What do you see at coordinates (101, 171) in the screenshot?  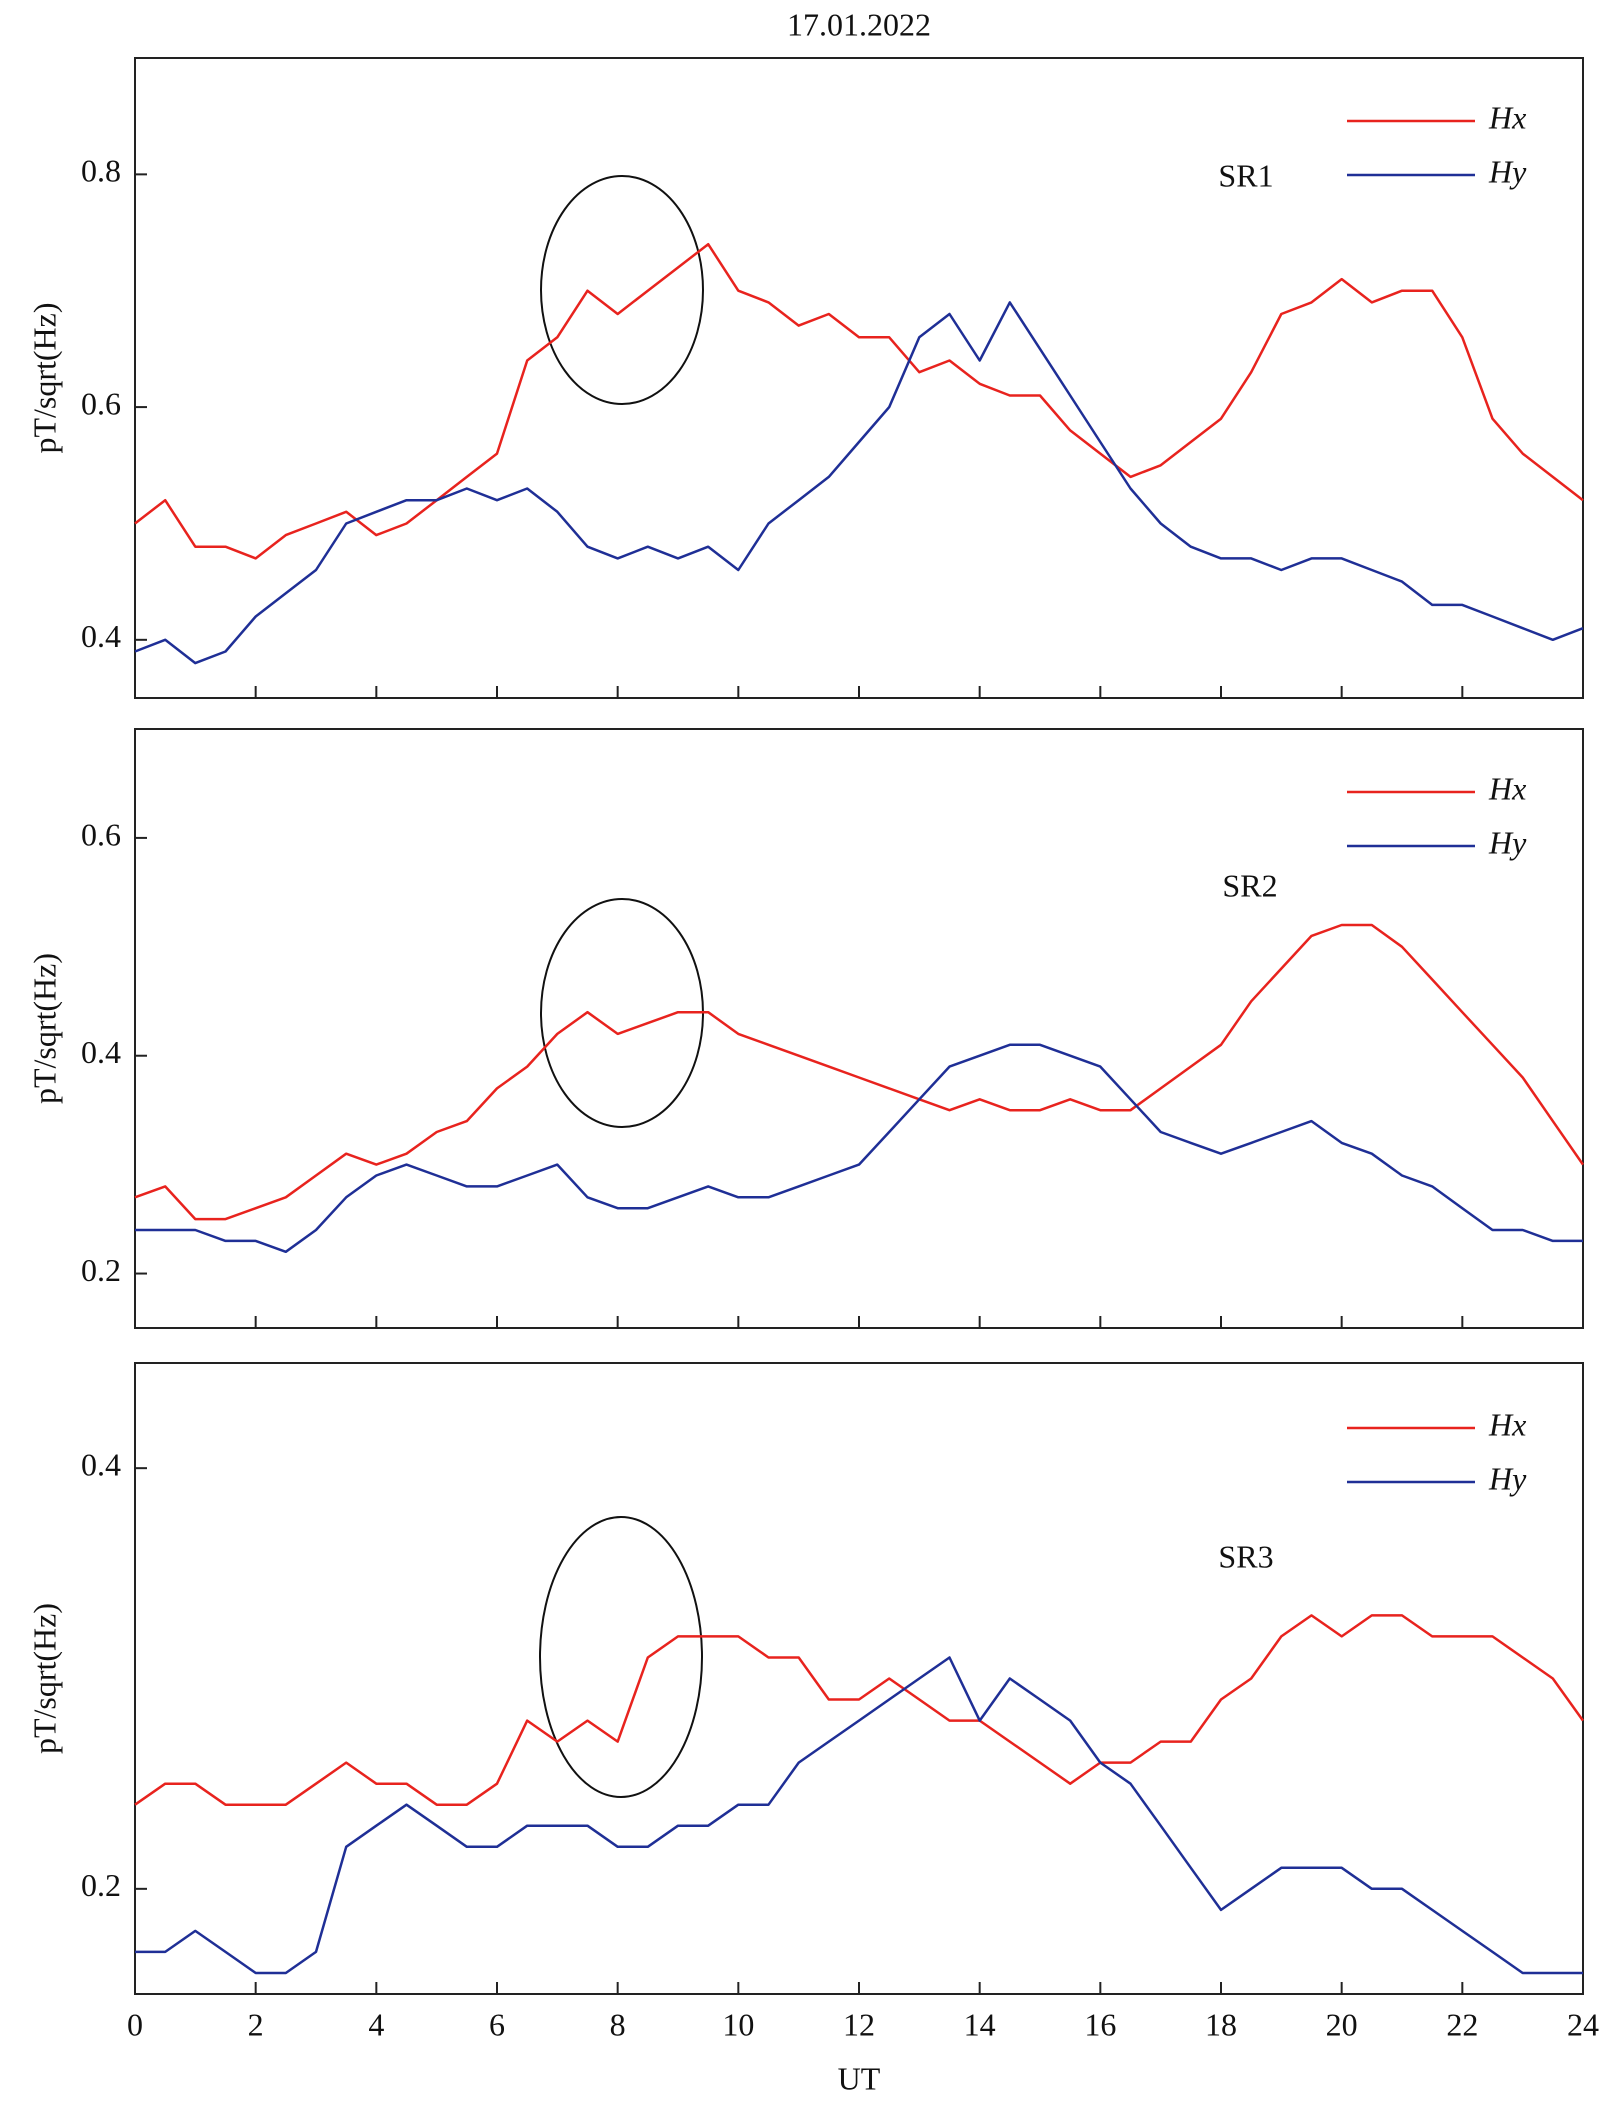 I see `y-tick-label: 0.8` at bounding box center [101, 171].